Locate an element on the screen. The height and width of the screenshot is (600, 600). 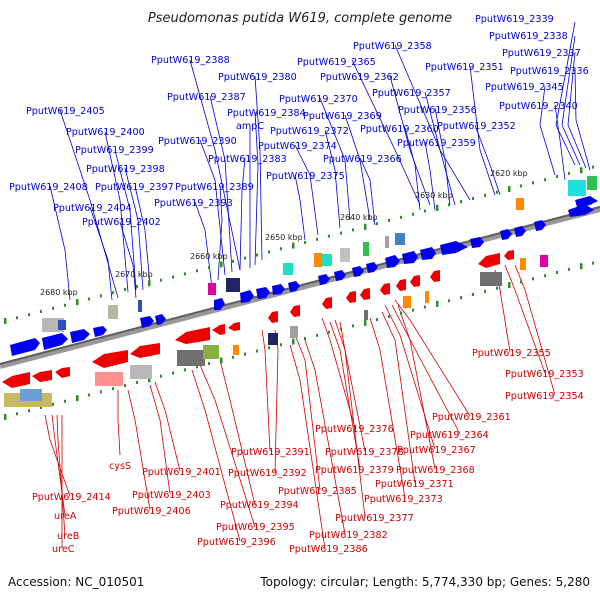
gene-label: PputW619_2345 is located at coordinates (524, 87).